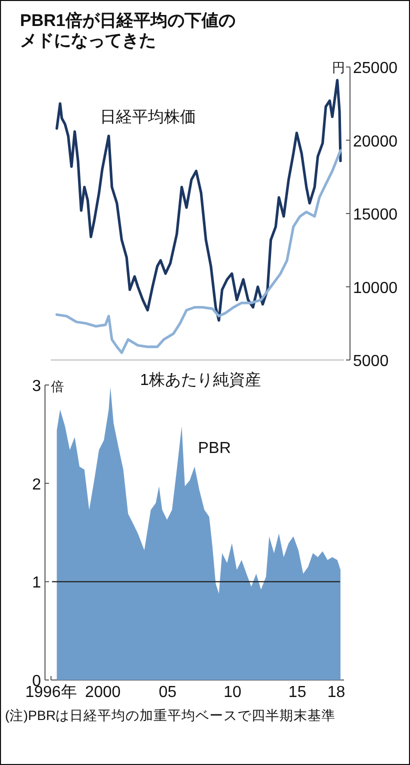  Describe the element at coordinates (375, 68) in the screenshot. I see `y-tick-label: 25000` at that location.